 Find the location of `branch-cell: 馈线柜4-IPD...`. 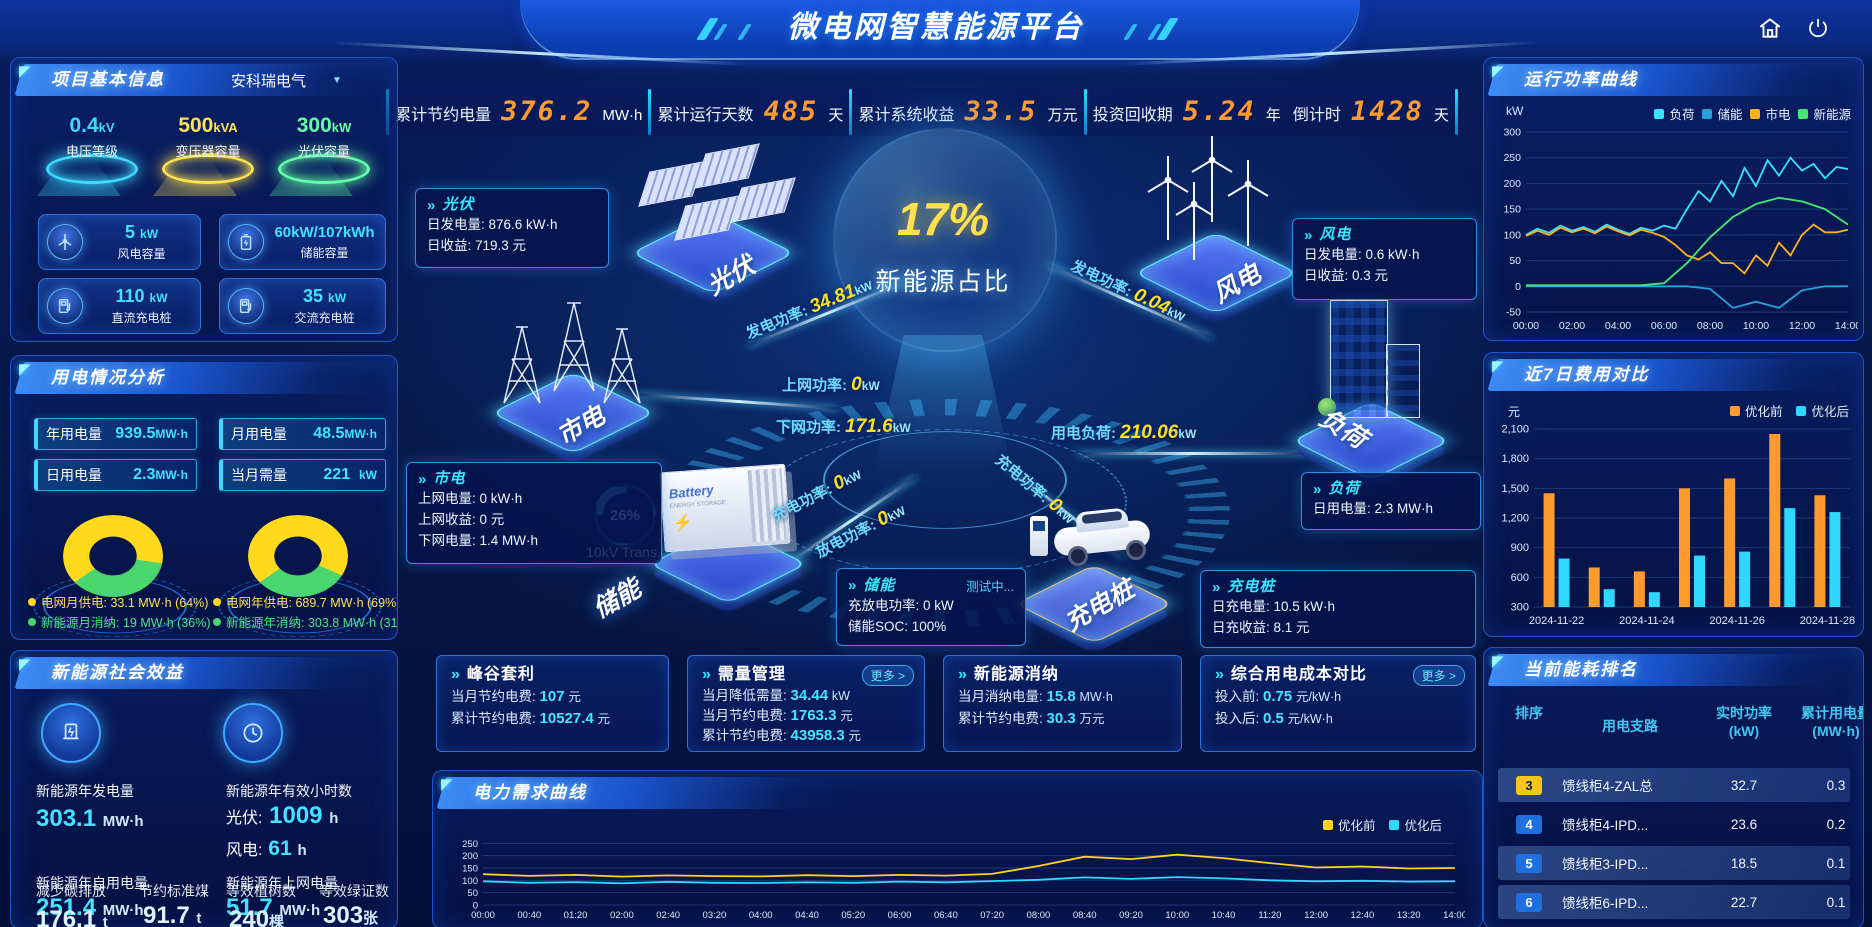

branch-cell: 馈线柜4-IPD... is located at coordinates (1605, 825).